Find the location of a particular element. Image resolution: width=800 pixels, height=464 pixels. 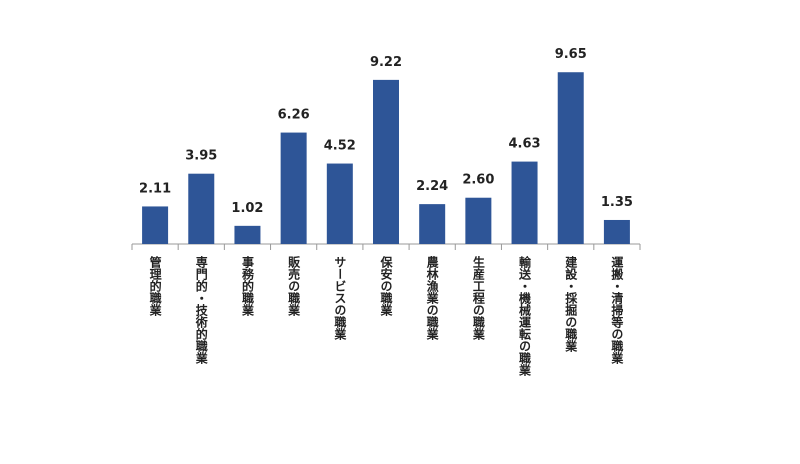

x-tick-label: 輸送・機械運転の職業 is located at coordinates (525, 316).